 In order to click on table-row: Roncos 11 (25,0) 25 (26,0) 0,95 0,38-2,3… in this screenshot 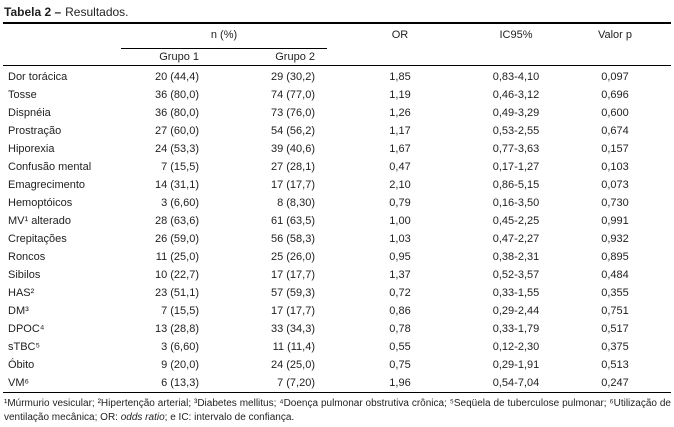, I will do `click(337, 257)`.